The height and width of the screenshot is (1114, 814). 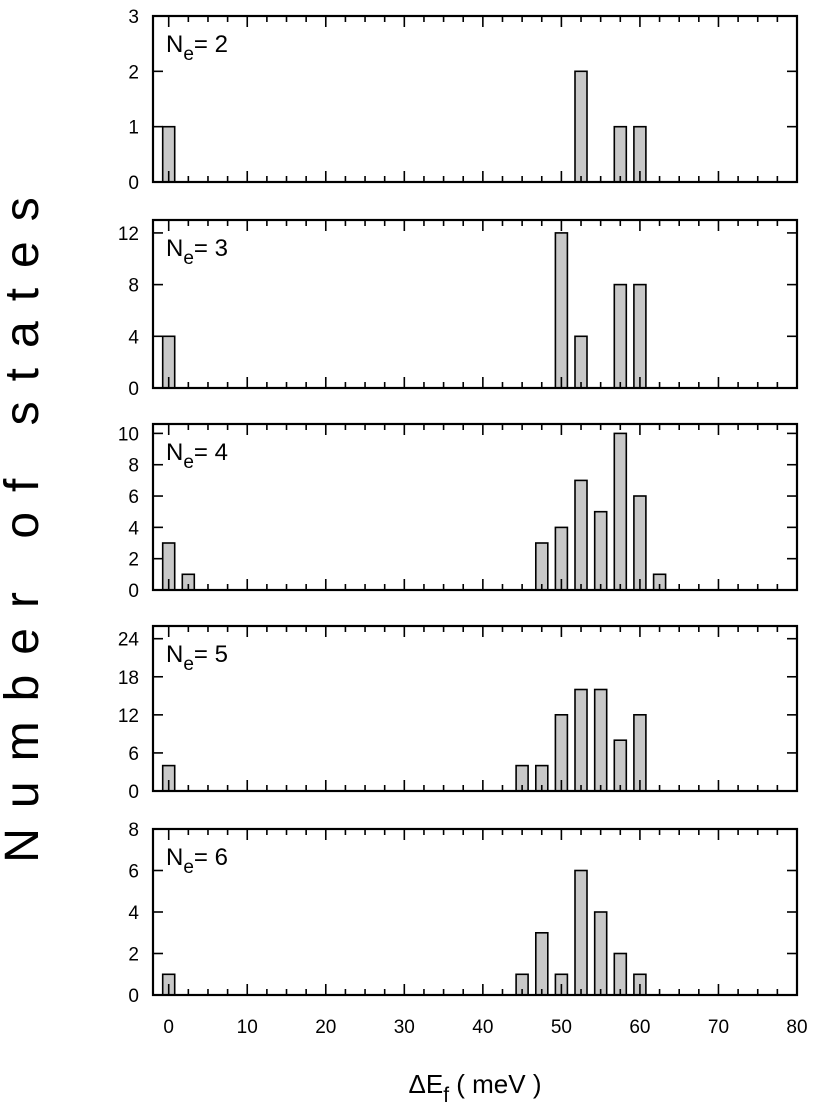 I want to click on panel-label: Ne= 3, so click(x=197, y=252).